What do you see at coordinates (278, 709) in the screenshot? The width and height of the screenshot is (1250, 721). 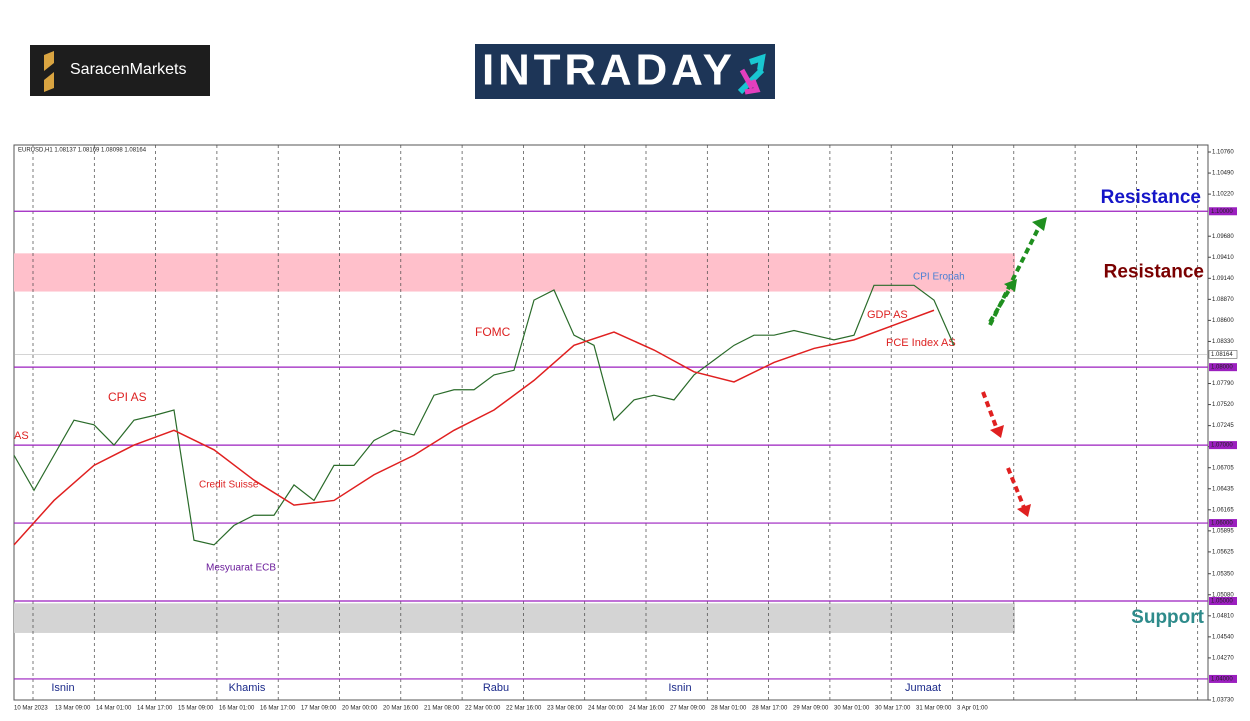 I see `x-tick-label: 16 Mar 17:00` at bounding box center [278, 709].